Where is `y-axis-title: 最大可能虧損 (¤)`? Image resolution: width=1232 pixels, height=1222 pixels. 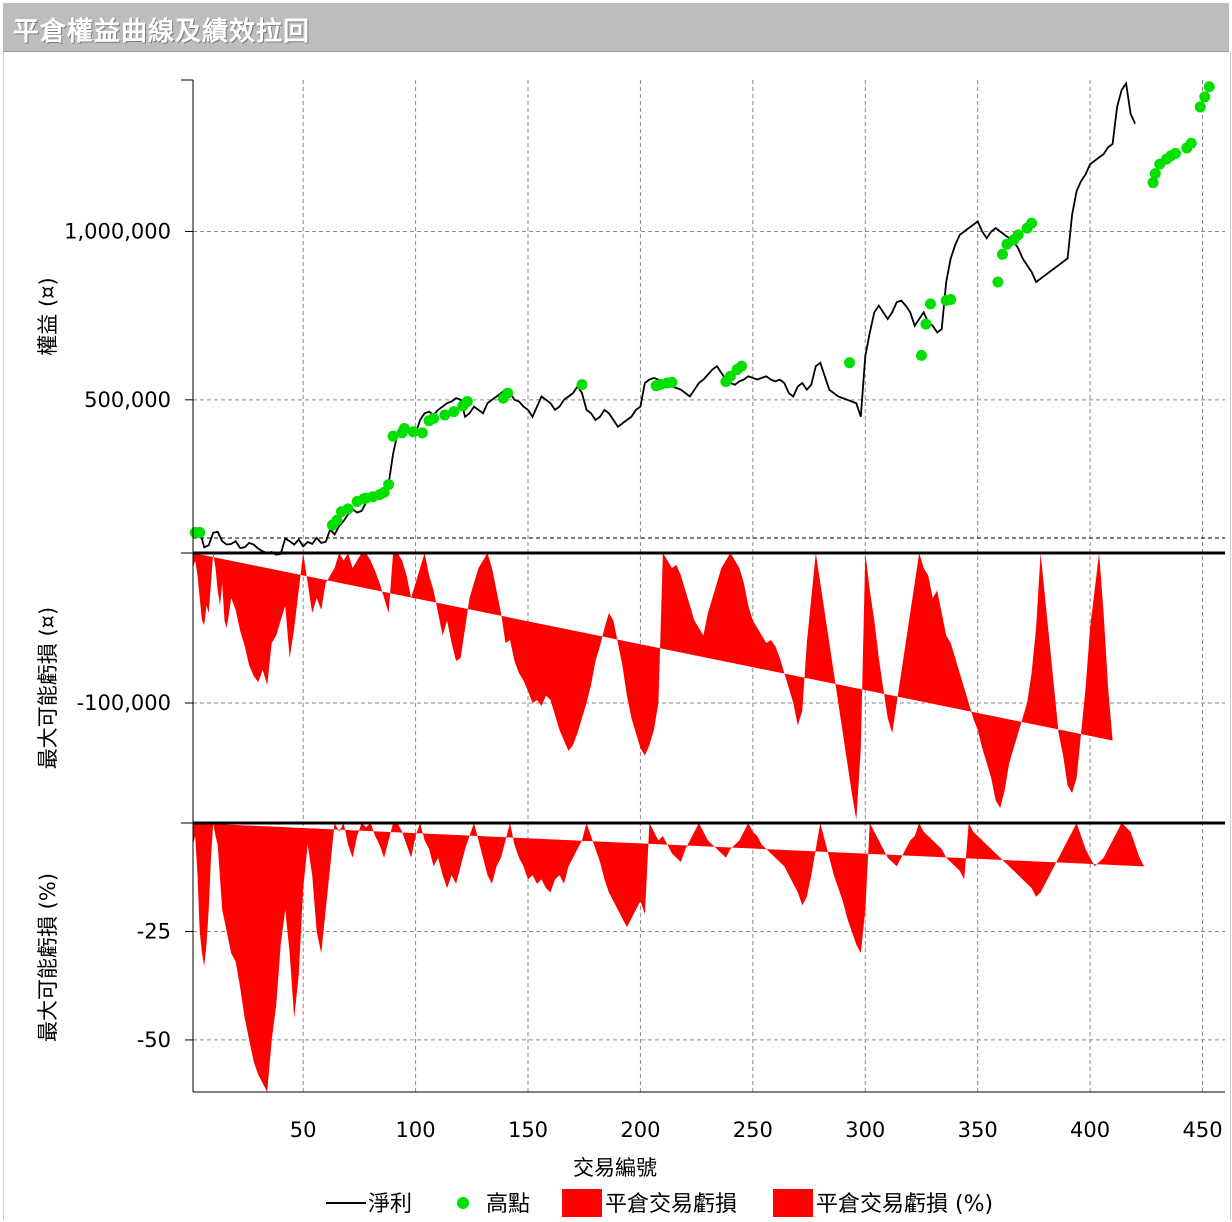
y-axis-title: 最大可能虧損 (¤) is located at coordinates (48, 688).